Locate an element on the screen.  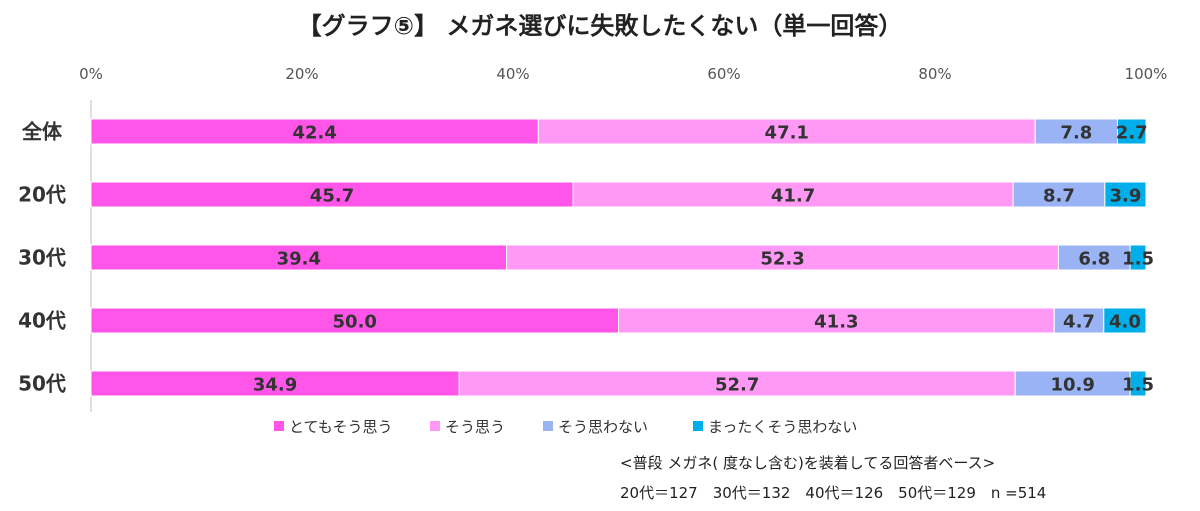
legend-label: とてもそう思う is located at coordinates (341, 427).